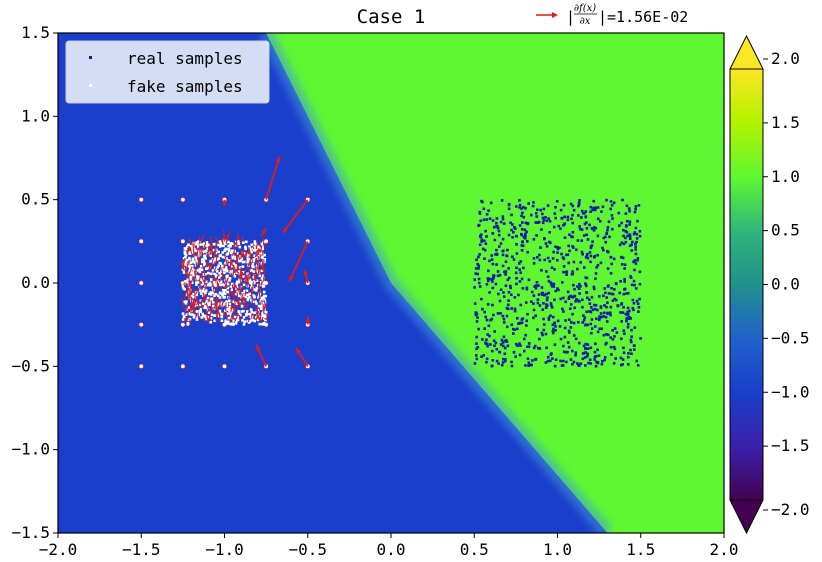  Describe the element at coordinates (790, 337) in the screenshot. I see `colorbar-tick-label: −0.5` at that location.